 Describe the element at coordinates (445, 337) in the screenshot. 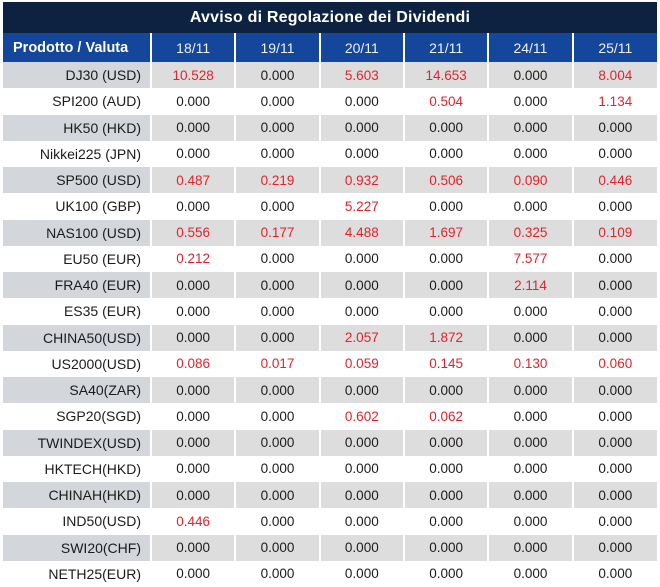

I see `value-cell: 1.872` at that location.